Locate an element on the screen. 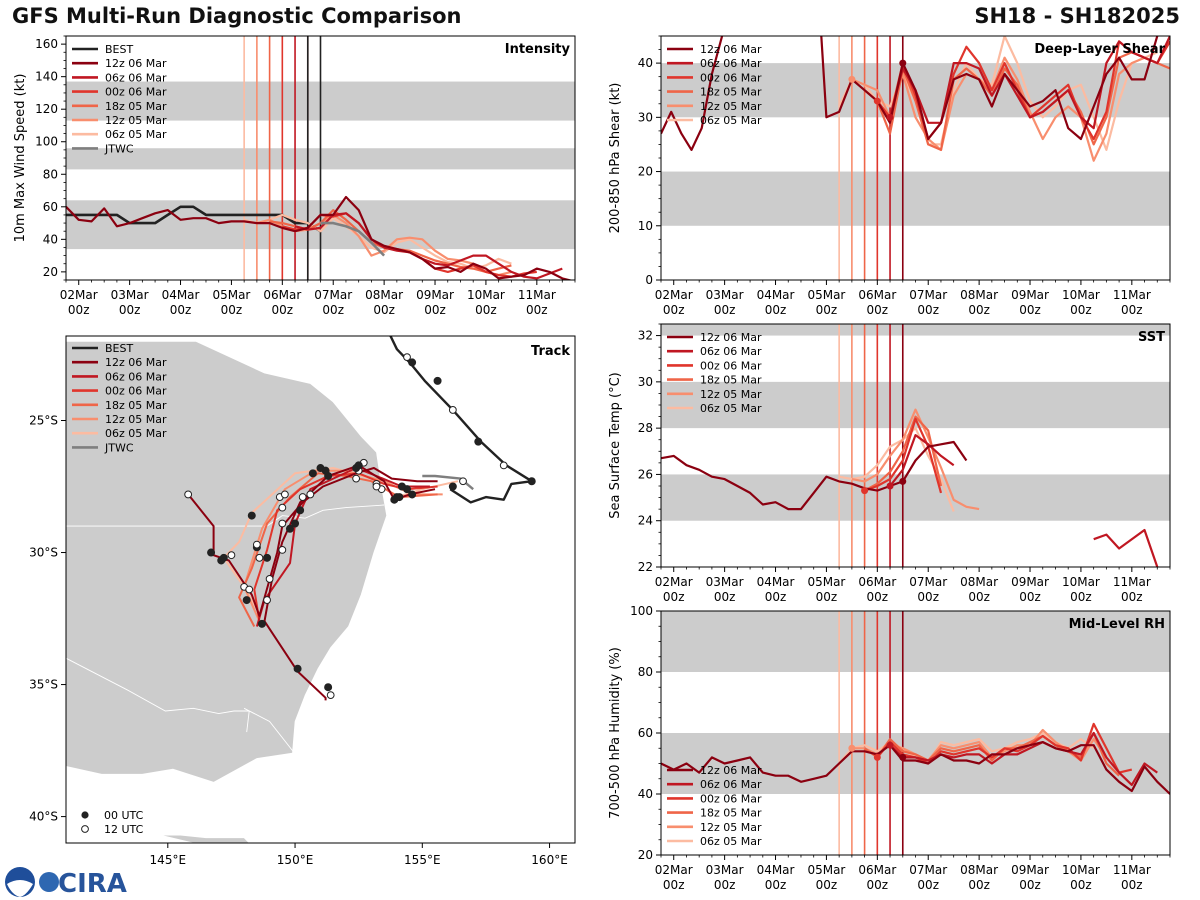 This screenshot has height=900, width=1200. track-panel-title: Track is located at coordinates (550, 351).